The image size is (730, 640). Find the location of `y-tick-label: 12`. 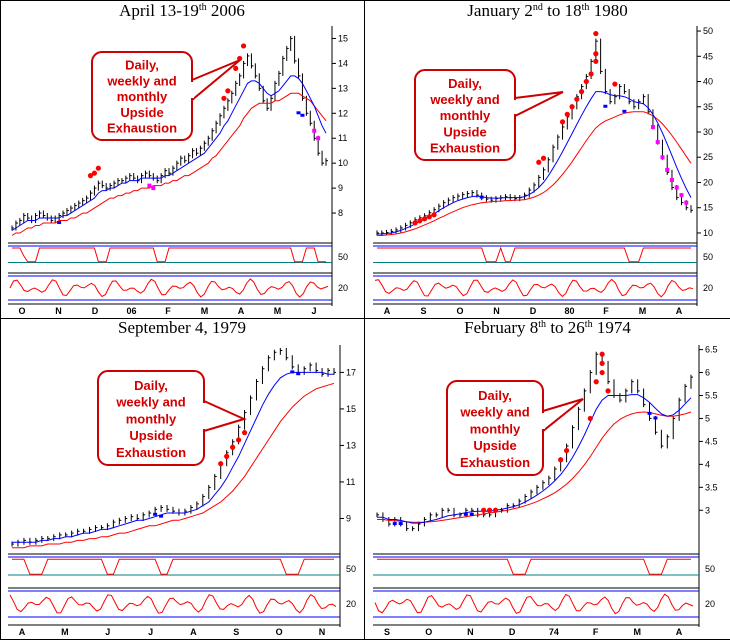

y-tick-label: 12 is located at coordinates (343, 113).